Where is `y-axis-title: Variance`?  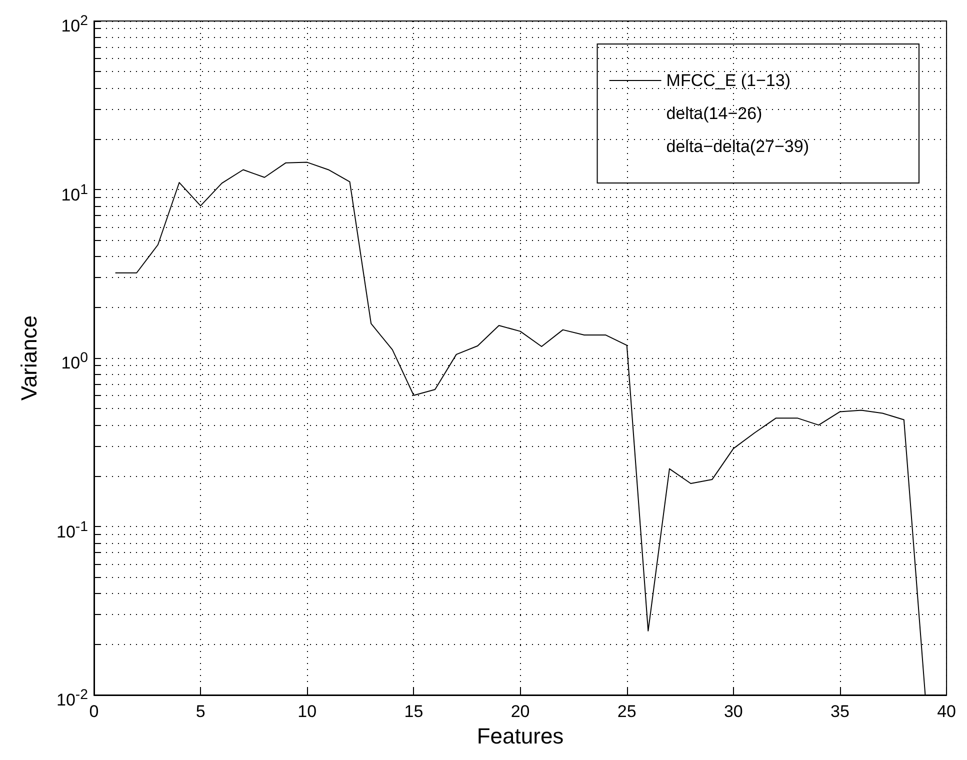
y-axis-title: Variance is located at coordinates (29, 358).